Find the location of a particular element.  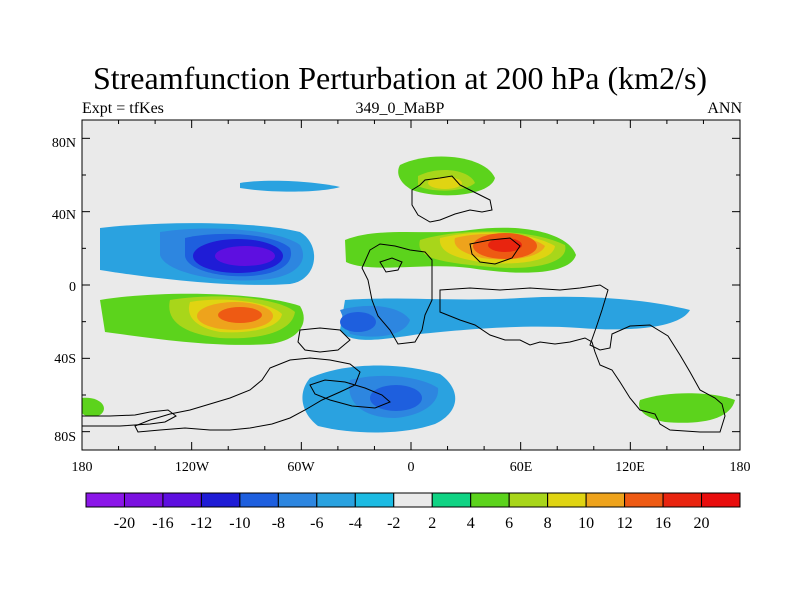

right-string: ANN is located at coordinates (724, 108).